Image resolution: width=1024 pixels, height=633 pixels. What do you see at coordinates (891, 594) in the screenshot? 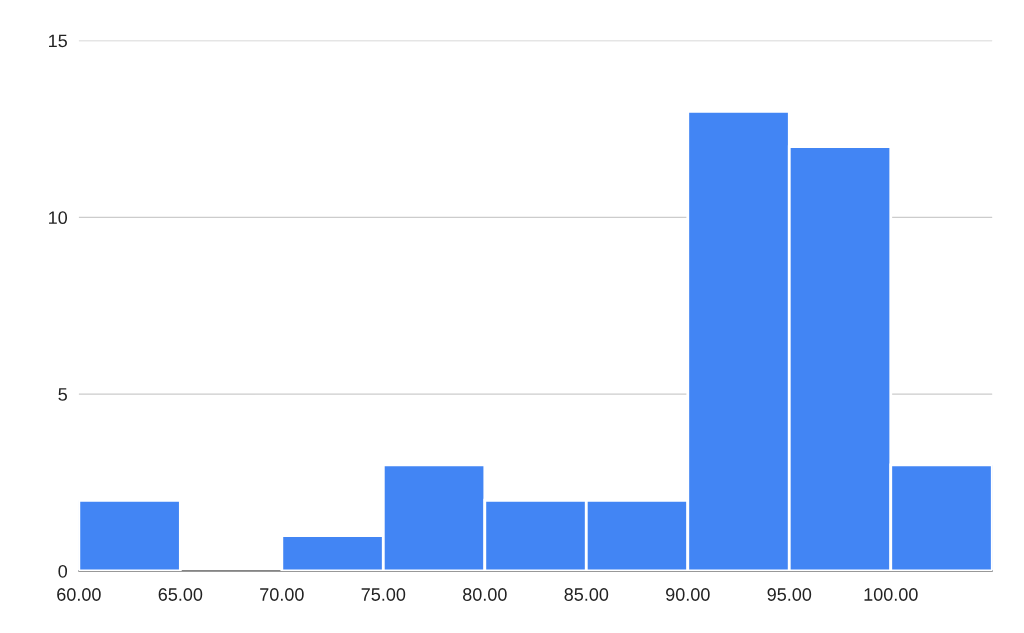
I see `x-tick-label: 100.00` at bounding box center [891, 594].